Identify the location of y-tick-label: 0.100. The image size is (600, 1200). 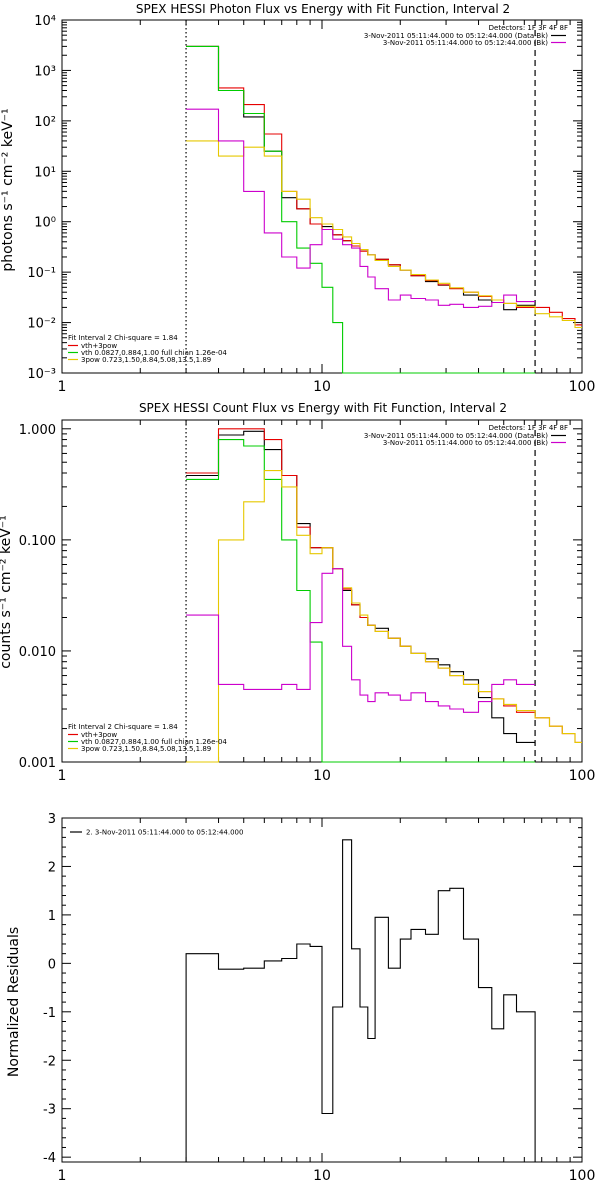
(37, 541).